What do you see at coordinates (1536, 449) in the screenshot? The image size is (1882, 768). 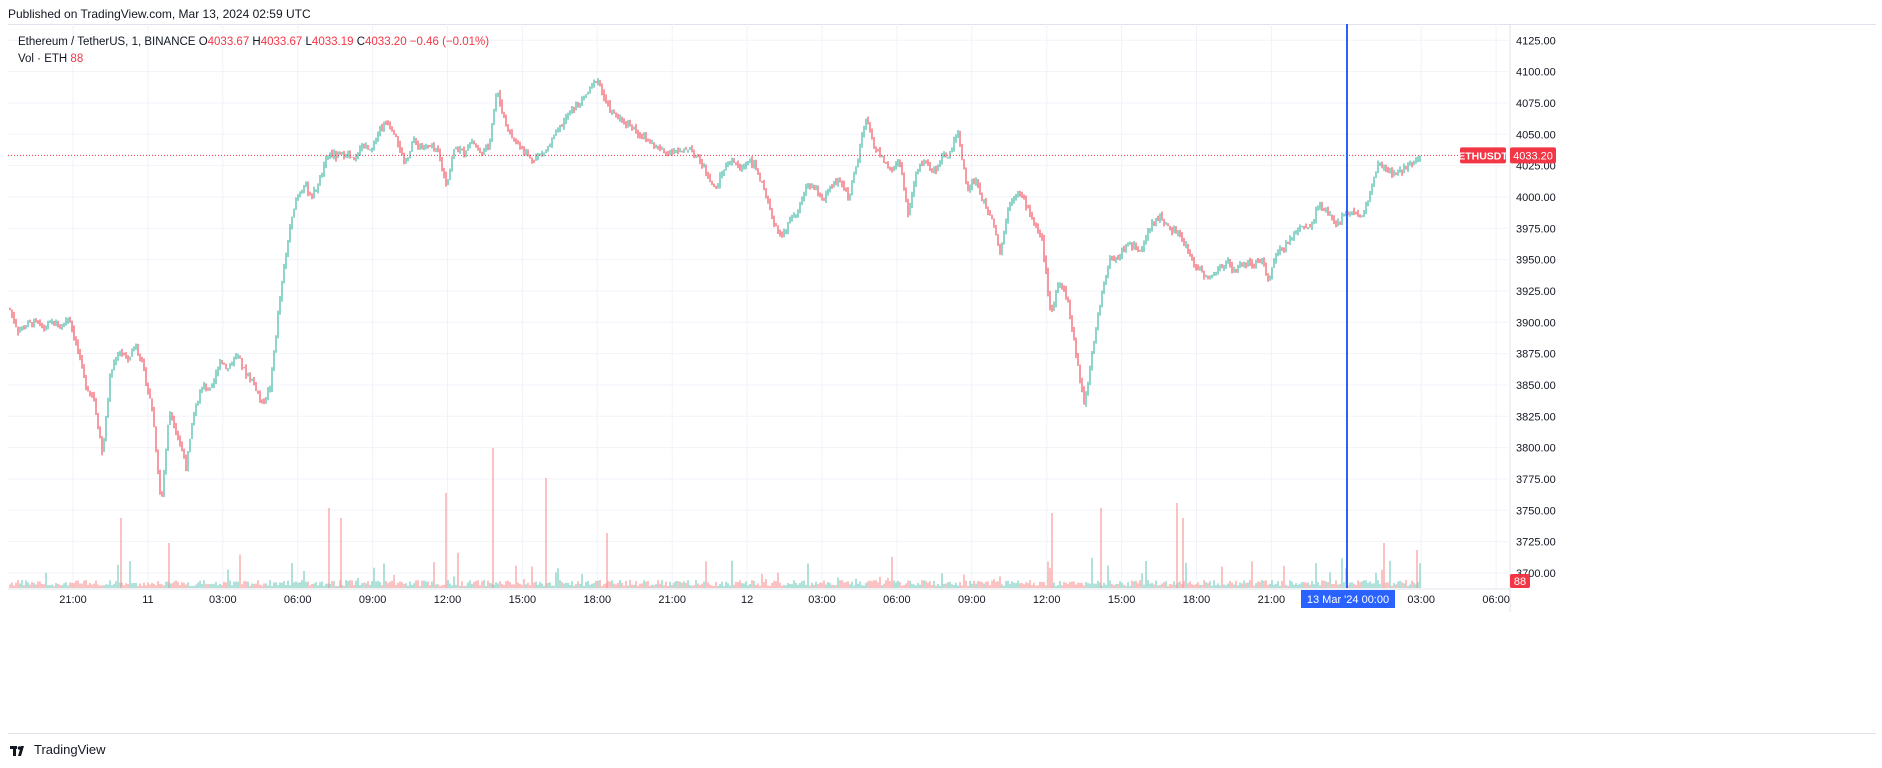 I see `y-tick-label: 3800.00` at bounding box center [1536, 449].